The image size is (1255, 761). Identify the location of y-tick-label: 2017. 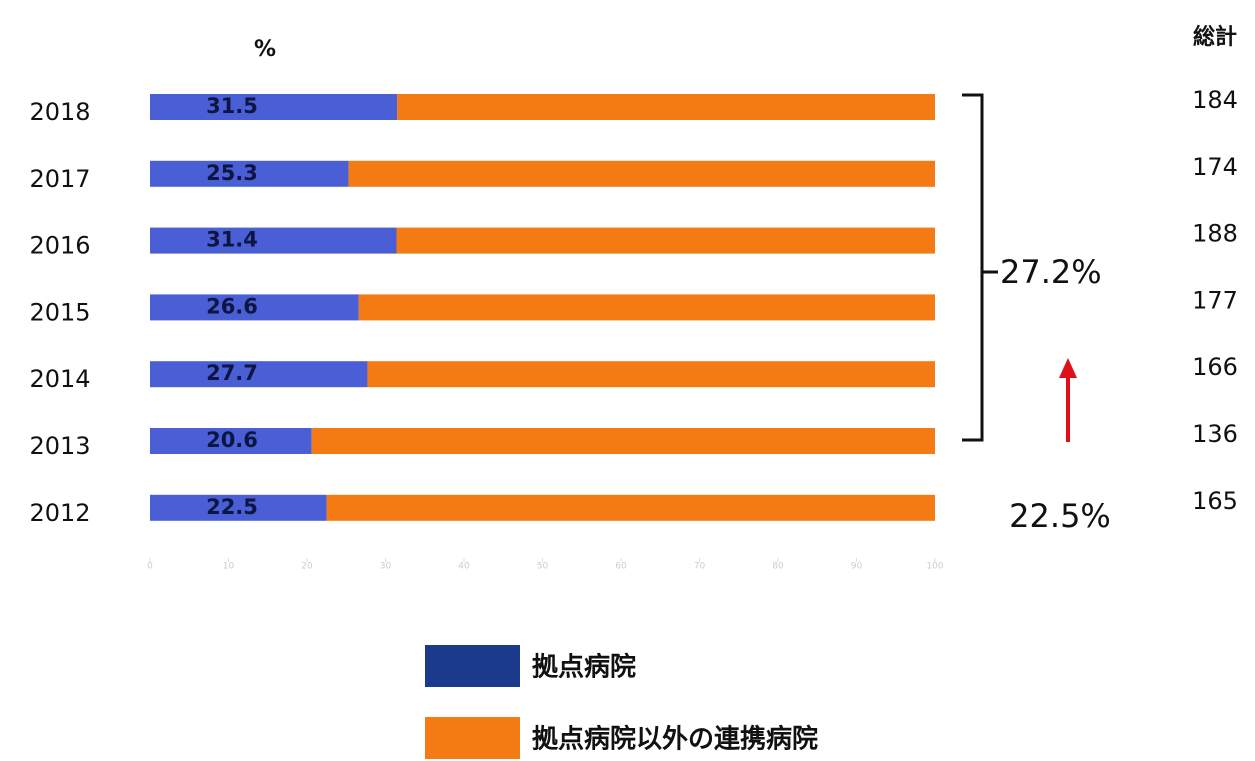
(59, 179).